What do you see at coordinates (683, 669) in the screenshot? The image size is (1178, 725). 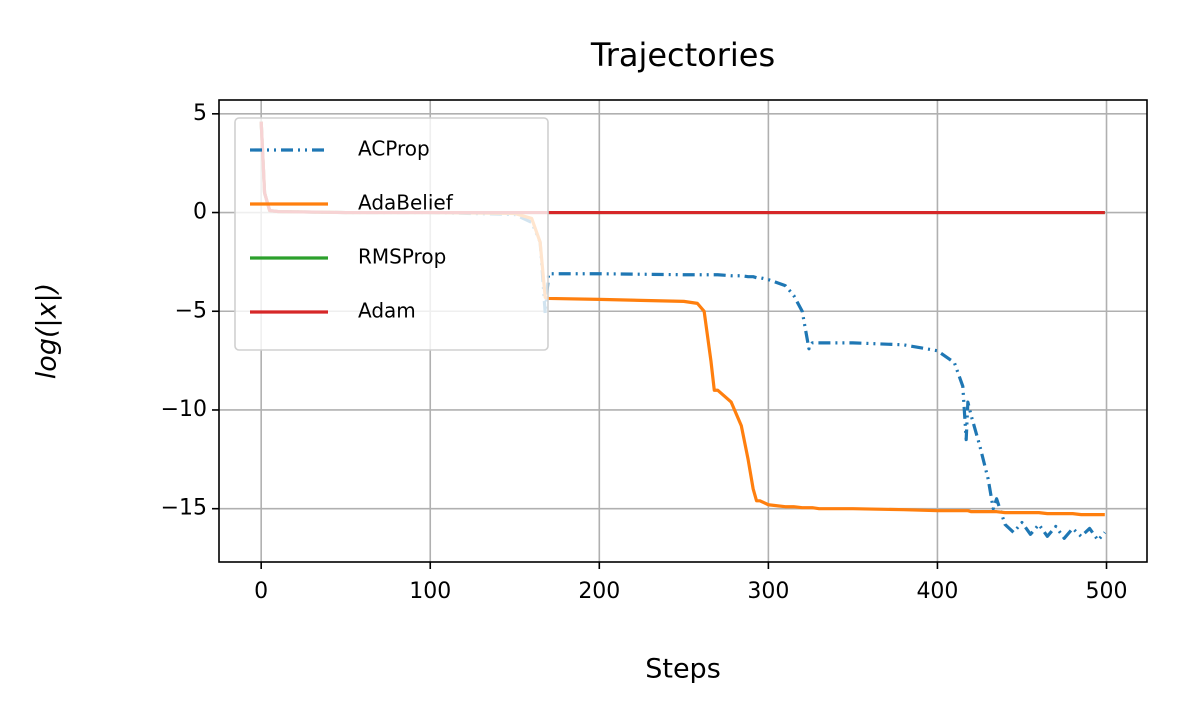 I see `x-axis-label: Steps` at bounding box center [683, 669].